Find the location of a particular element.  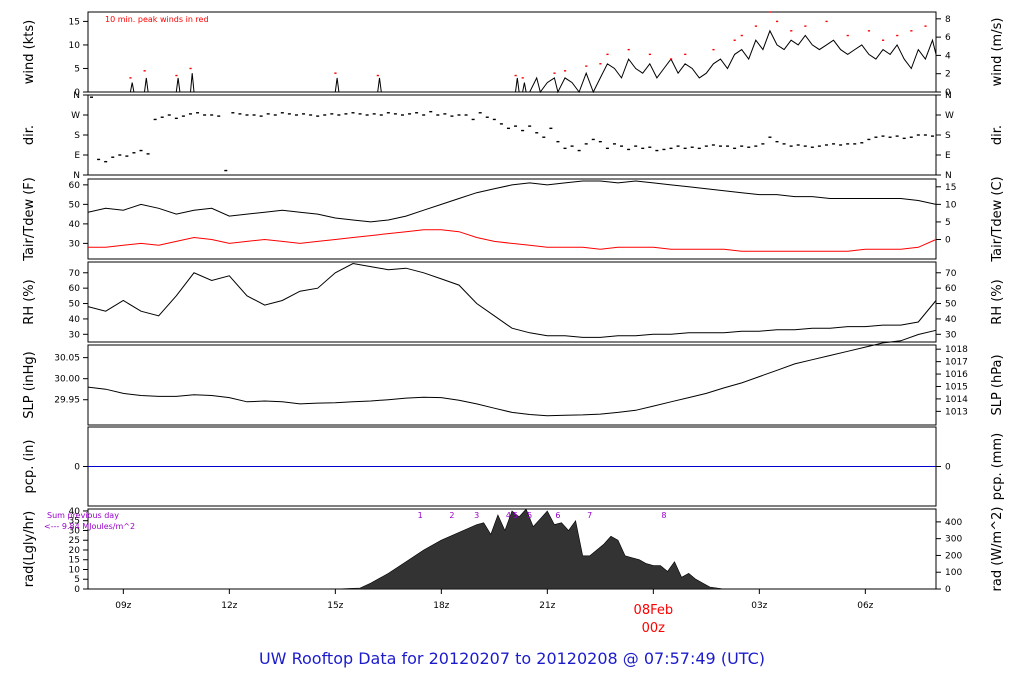

wind-annotation: 10 min. peak winds in red is located at coordinates (157, 19).